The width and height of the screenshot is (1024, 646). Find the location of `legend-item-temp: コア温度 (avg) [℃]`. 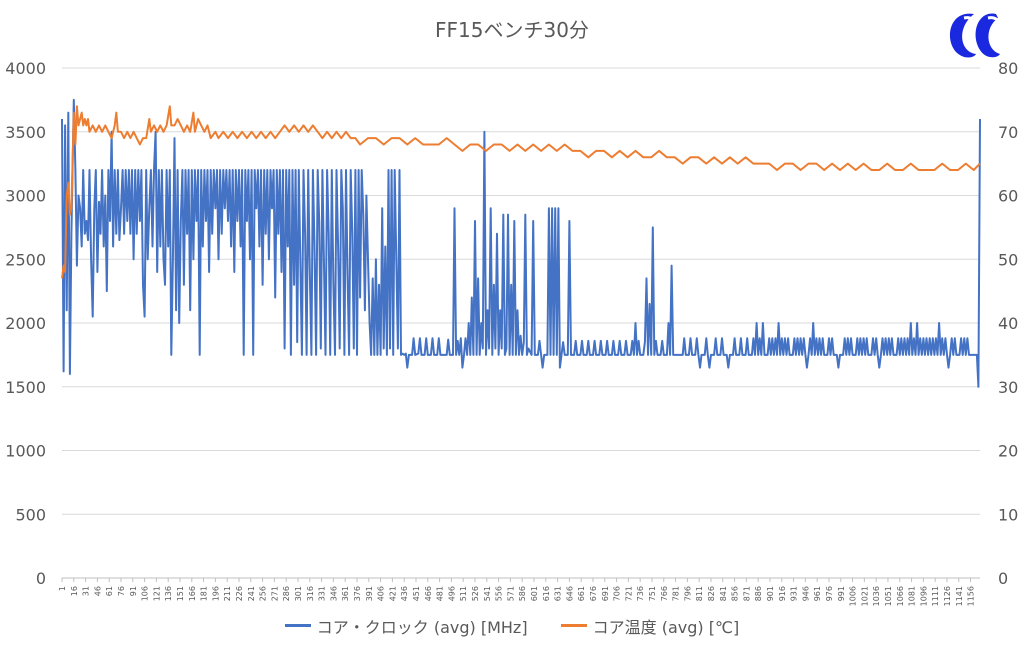

legend-item-temp: コア温度 (avg) [℃] is located at coordinates (649, 626).